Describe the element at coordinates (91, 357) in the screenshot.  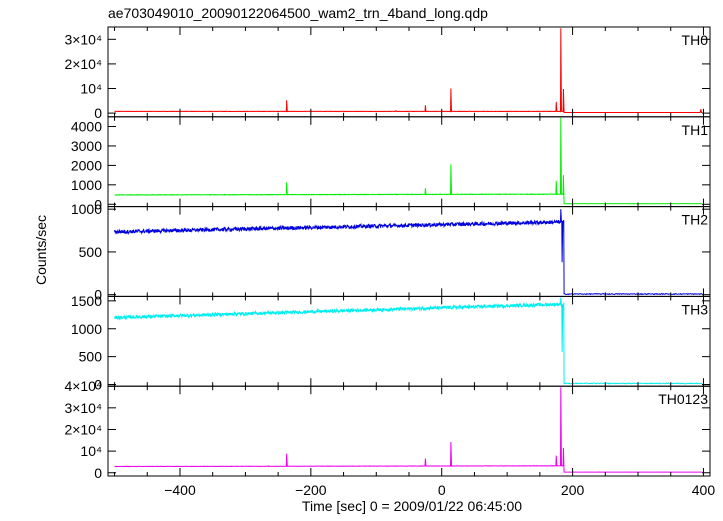
I see `panel-th3-ytick-label: 500` at that location.